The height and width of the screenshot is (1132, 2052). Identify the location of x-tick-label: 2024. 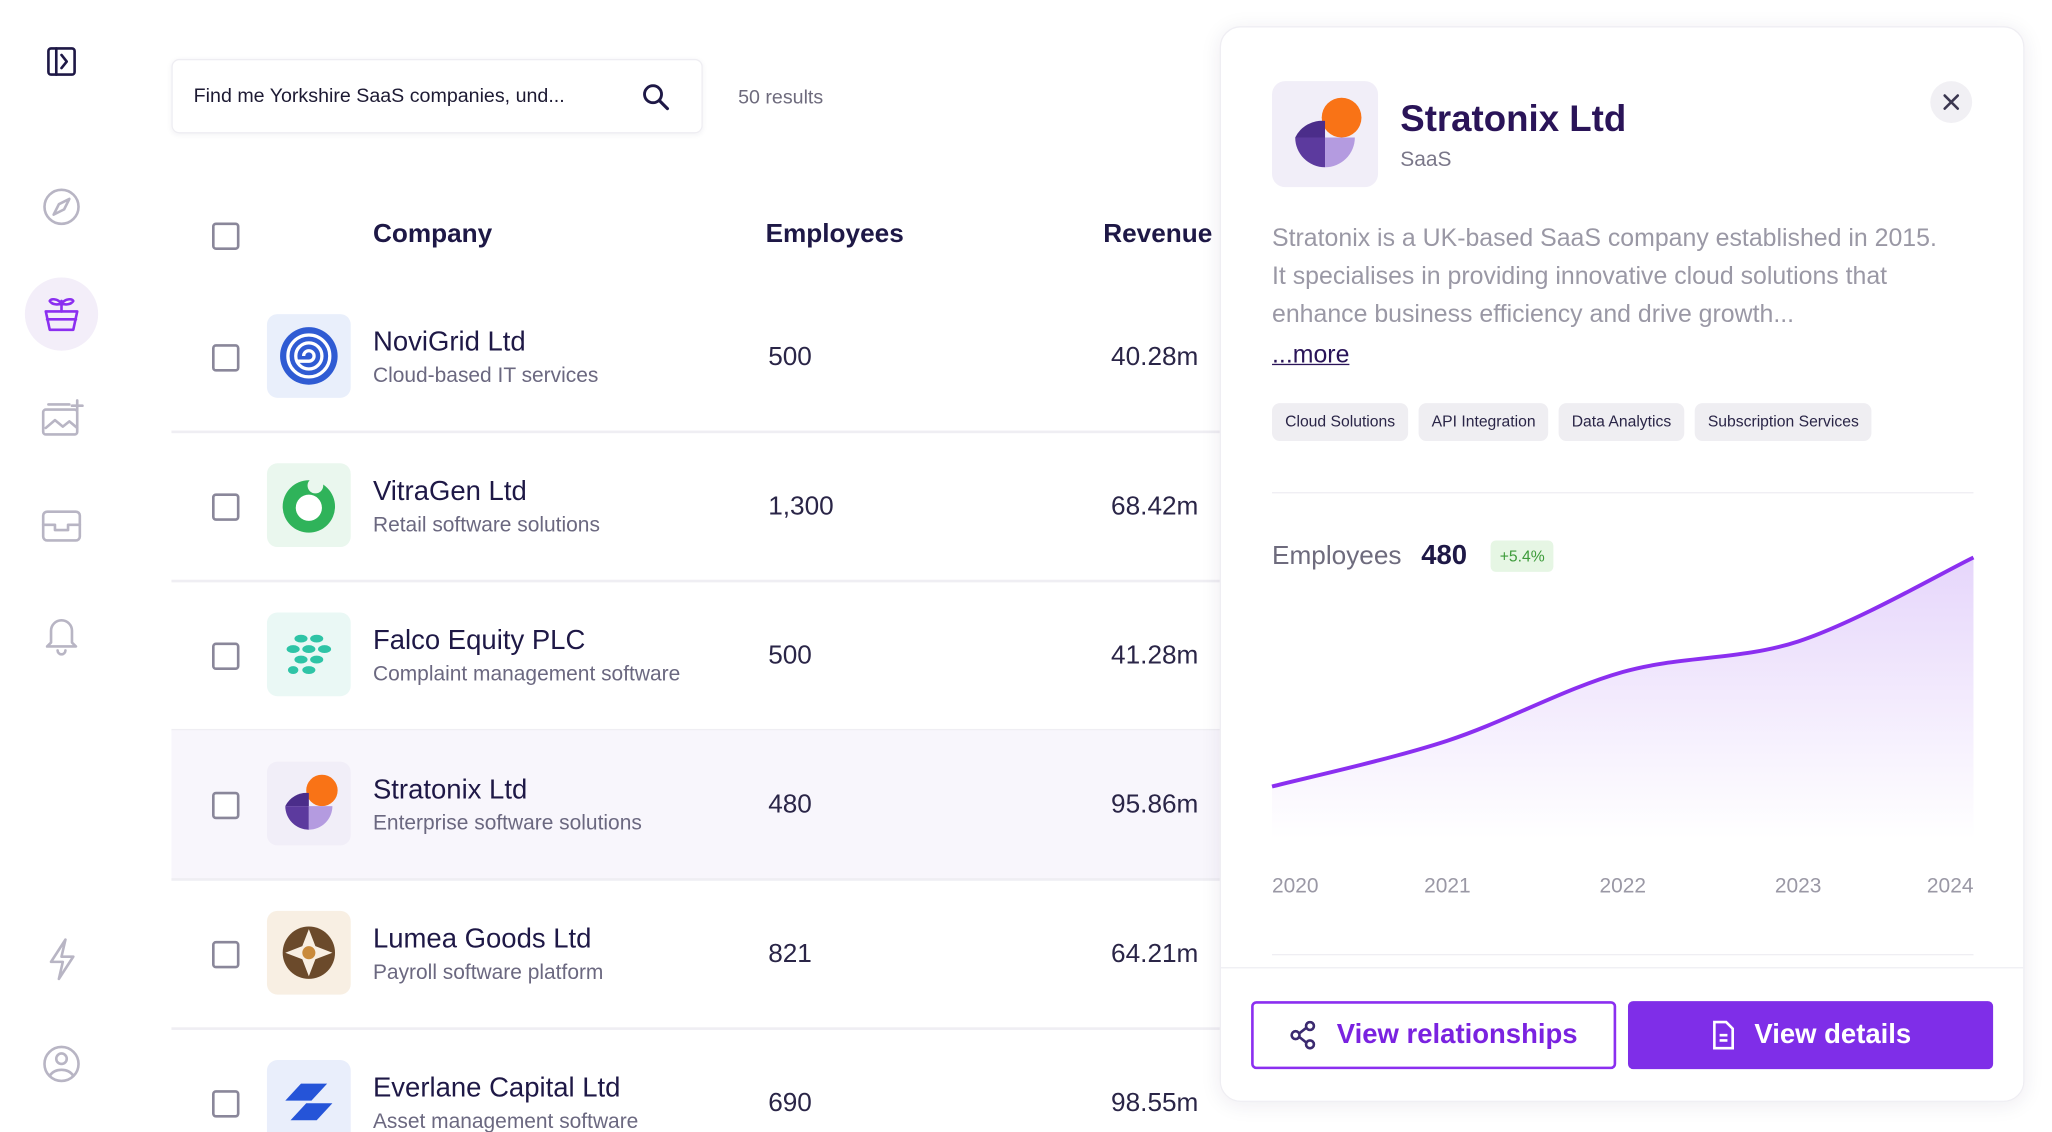
(1950, 886).